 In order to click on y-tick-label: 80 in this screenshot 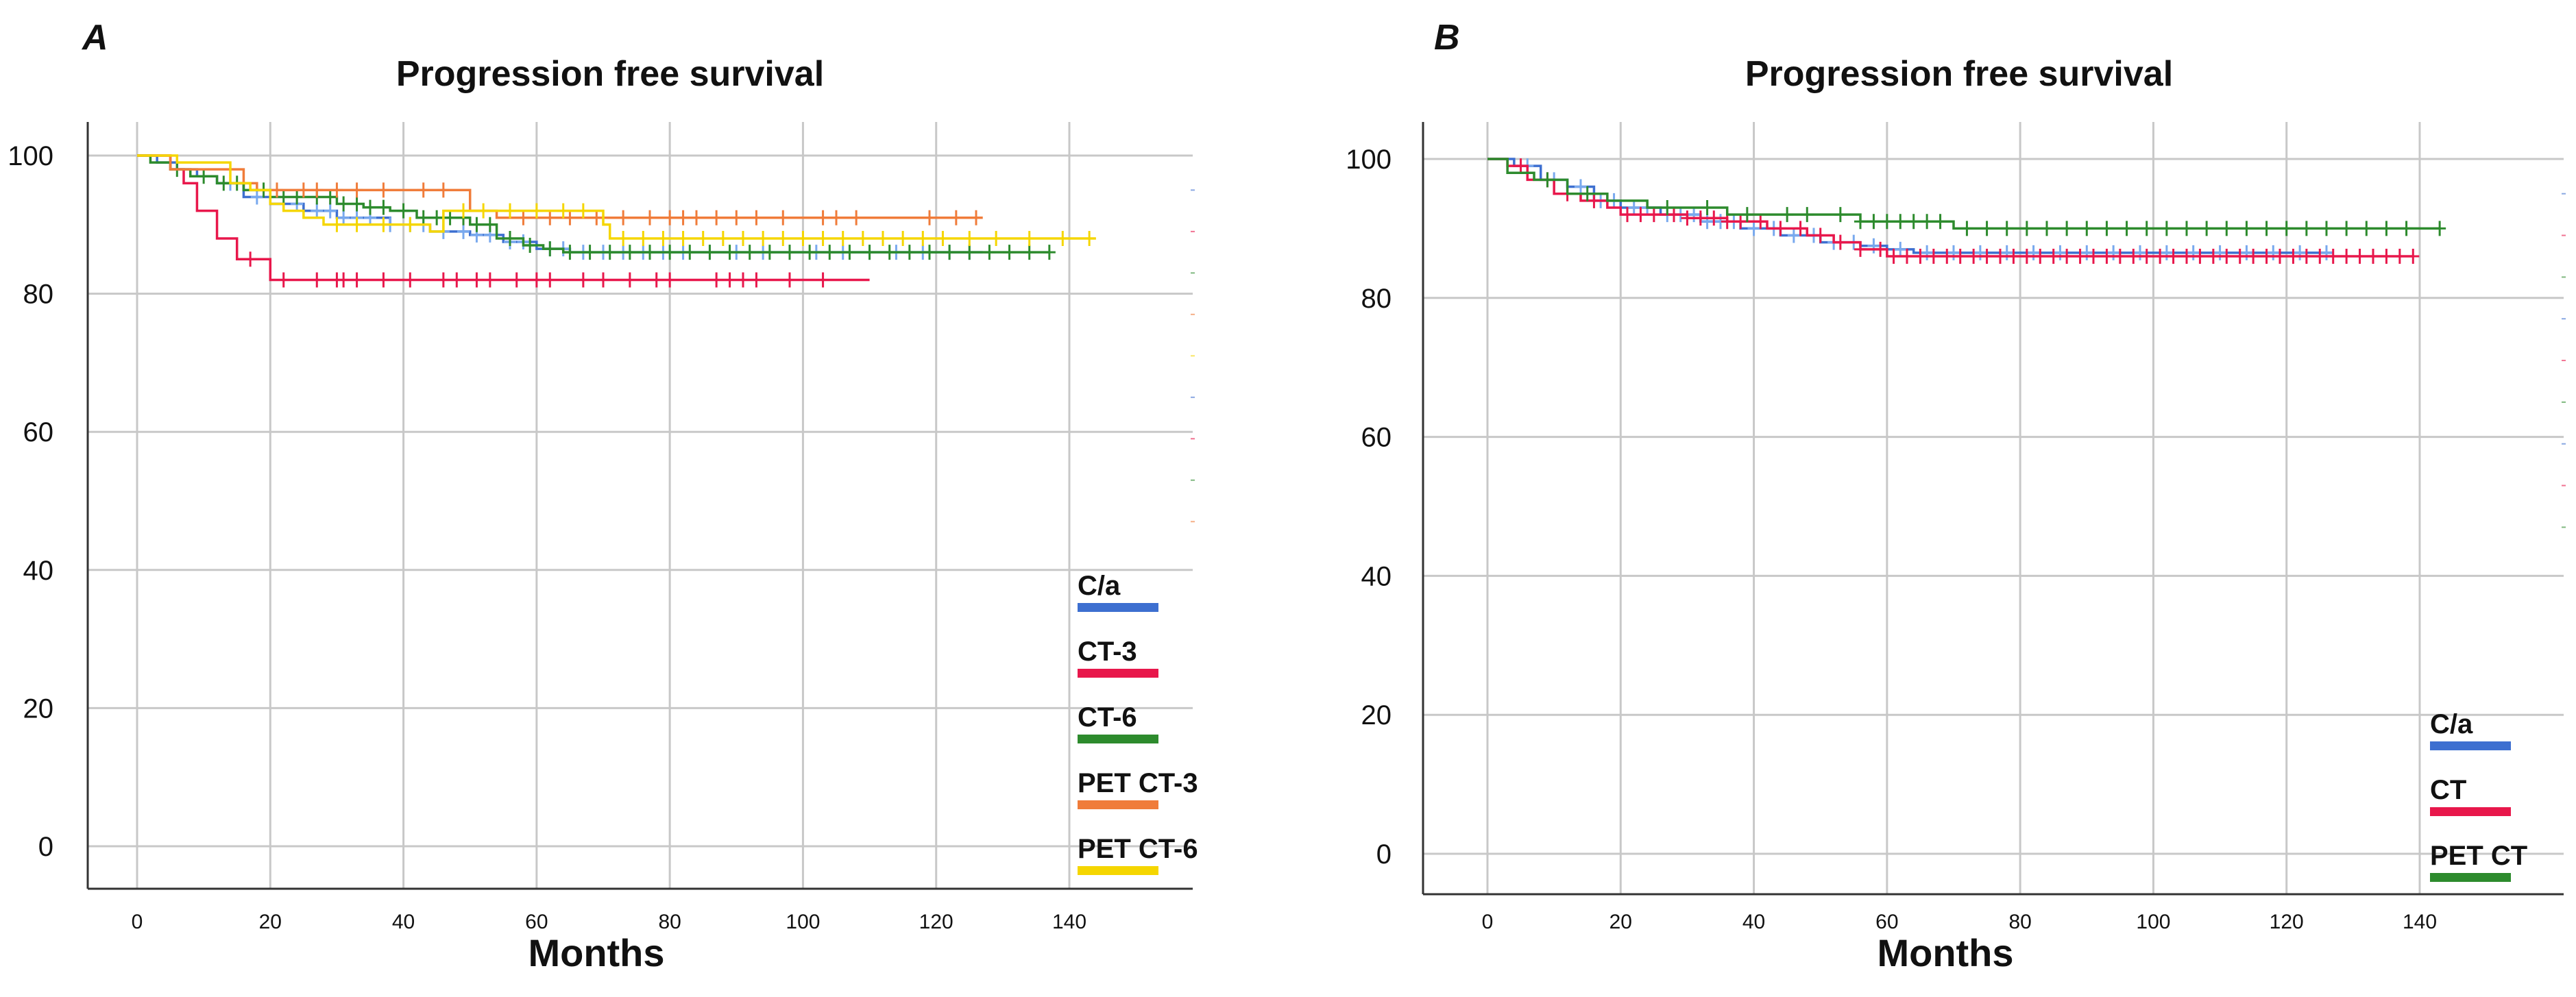, I will do `click(1376, 299)`.